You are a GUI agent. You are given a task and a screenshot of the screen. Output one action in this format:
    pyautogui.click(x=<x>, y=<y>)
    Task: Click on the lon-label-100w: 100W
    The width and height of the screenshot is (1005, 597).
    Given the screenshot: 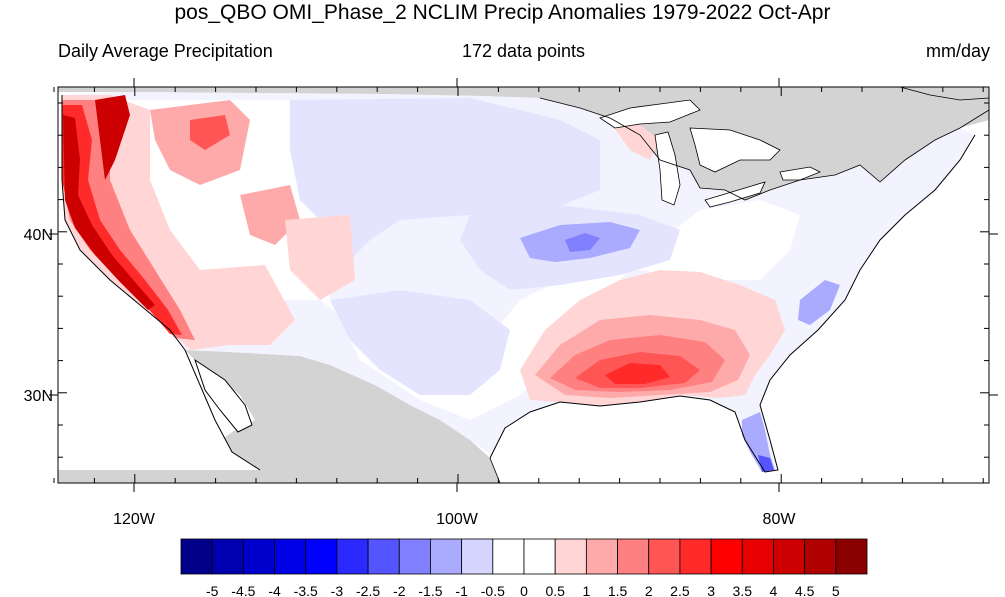 What is the action you would take?
    pyautogui.click(x=457, y=519)
    